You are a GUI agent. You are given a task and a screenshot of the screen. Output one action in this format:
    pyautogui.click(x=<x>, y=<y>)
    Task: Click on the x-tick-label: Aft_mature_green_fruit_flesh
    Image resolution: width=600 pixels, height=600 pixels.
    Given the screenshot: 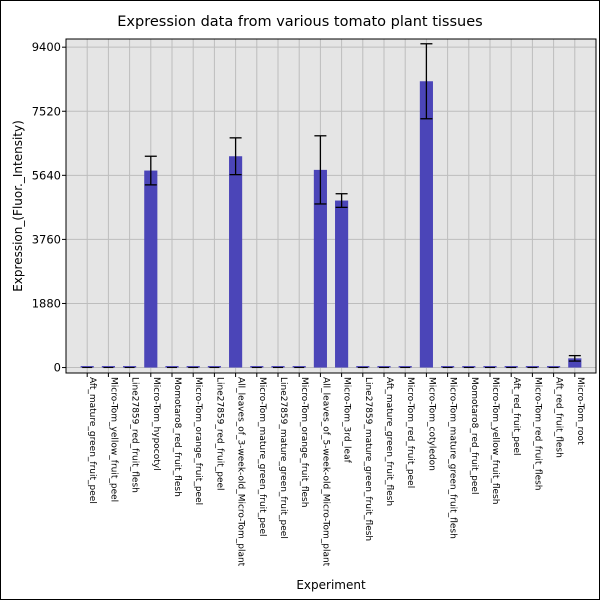 What is the action you would take?
    pyautogui.click(x=389, y=441)
    